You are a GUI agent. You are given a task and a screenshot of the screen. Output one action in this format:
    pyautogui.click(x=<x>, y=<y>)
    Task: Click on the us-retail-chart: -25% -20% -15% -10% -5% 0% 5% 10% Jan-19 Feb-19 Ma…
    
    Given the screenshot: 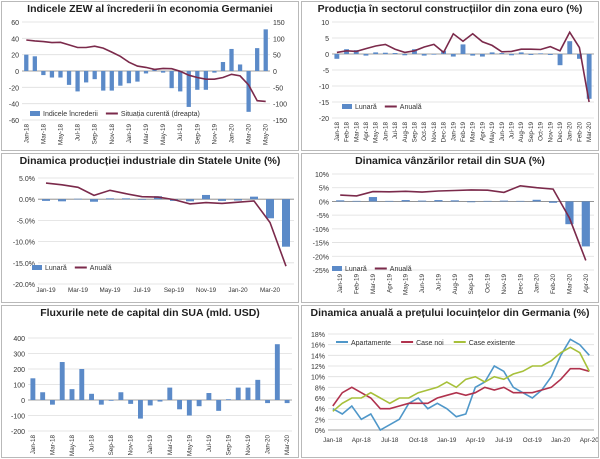 What is the action you would take?
    pyautogui.click(x=453, y=233)
    